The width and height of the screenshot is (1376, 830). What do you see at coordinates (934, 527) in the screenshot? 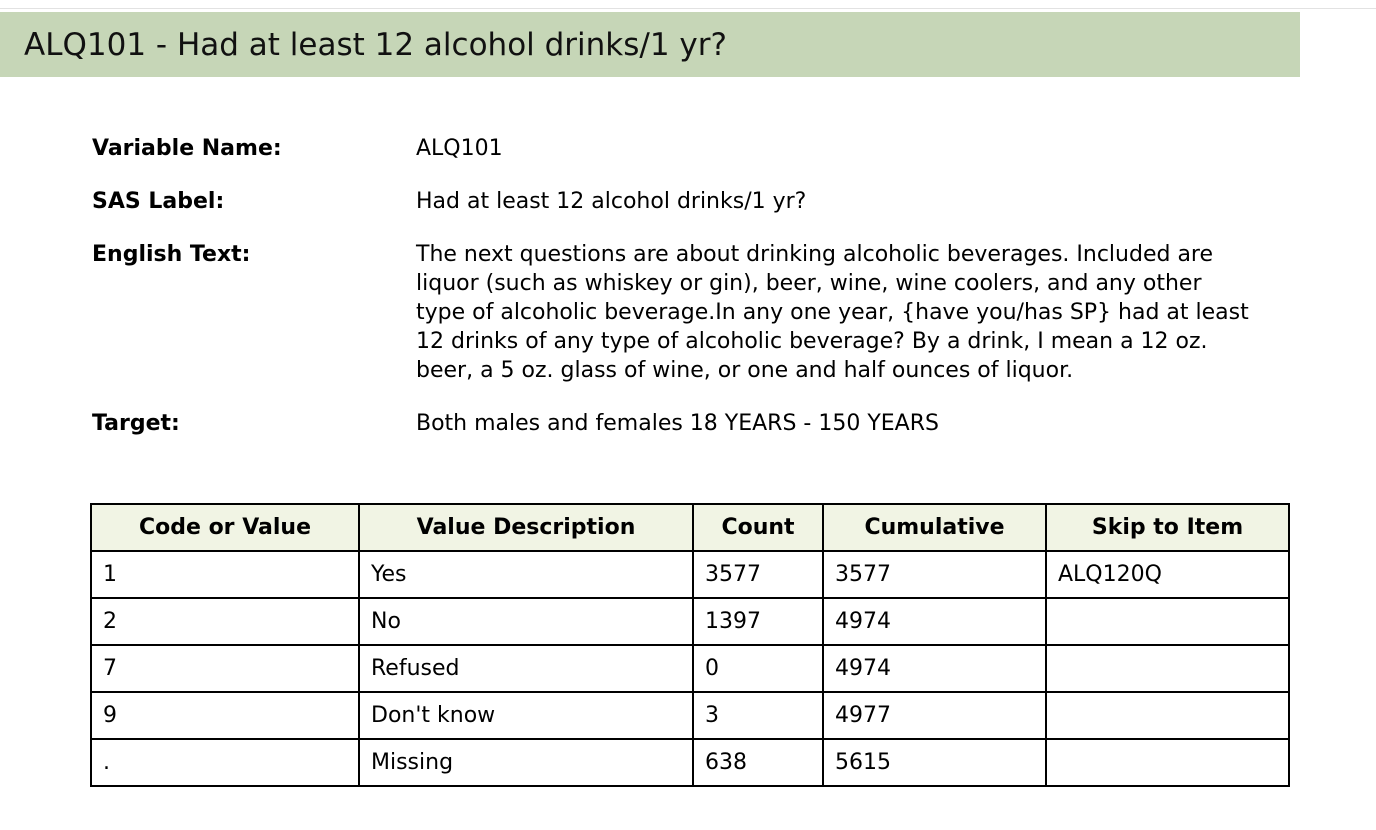
I see `header-cumulative: Cumulative` at bounding box center [934, 527].